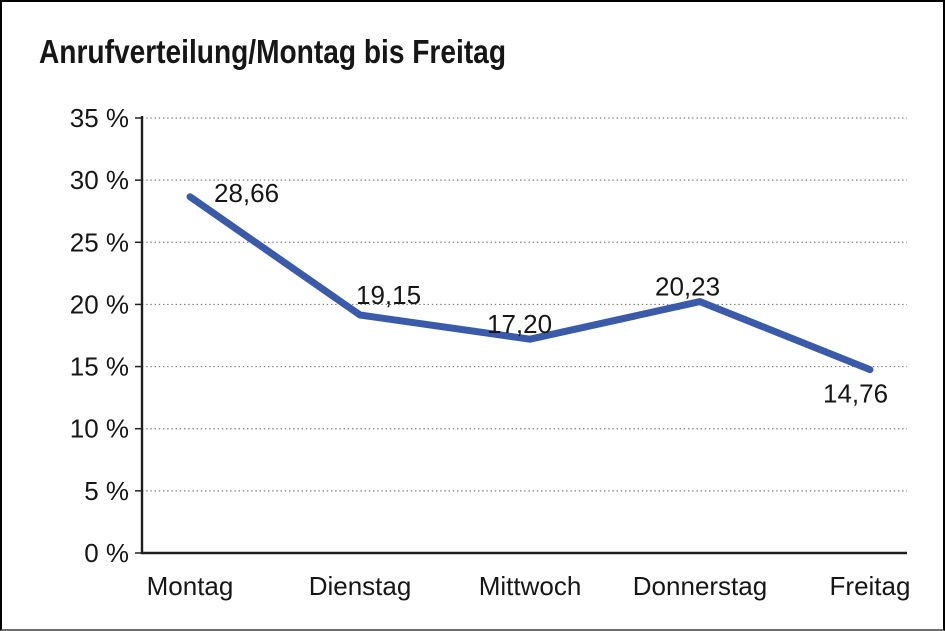 Image resolution: width=945 pixels, height=631 pixels. Describe the element at coordinates (99, 180) in the screenshot. I see `y-tick-label: 30 %` at that location.